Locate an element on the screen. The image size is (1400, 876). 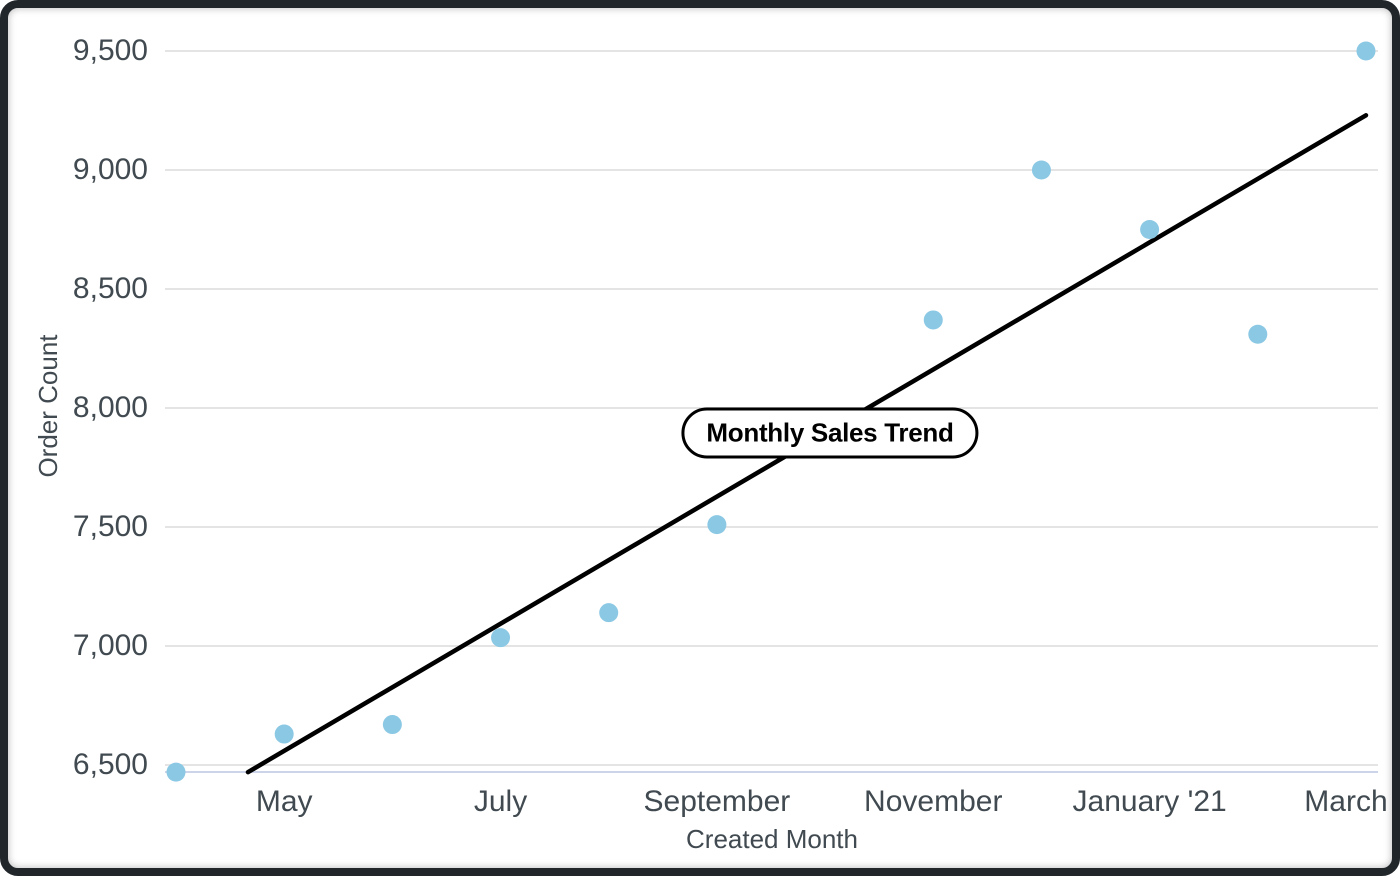
x-tick-label: March is located at coordinates (1346, 801).